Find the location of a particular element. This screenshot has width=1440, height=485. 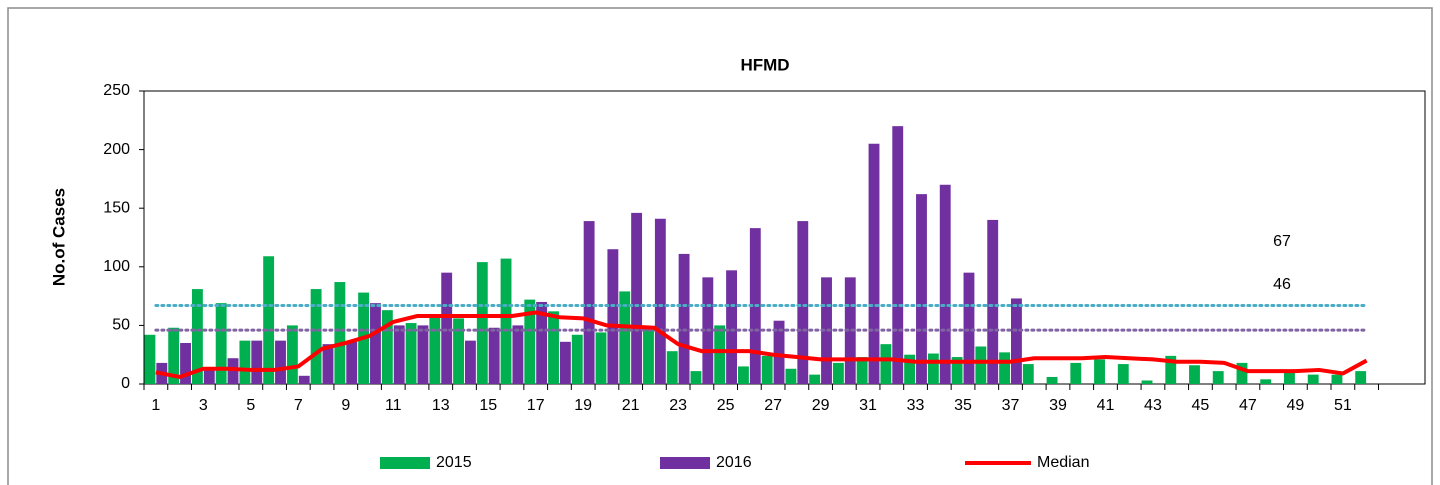

chart-title: HFMD is located at coordinates (764, 64).